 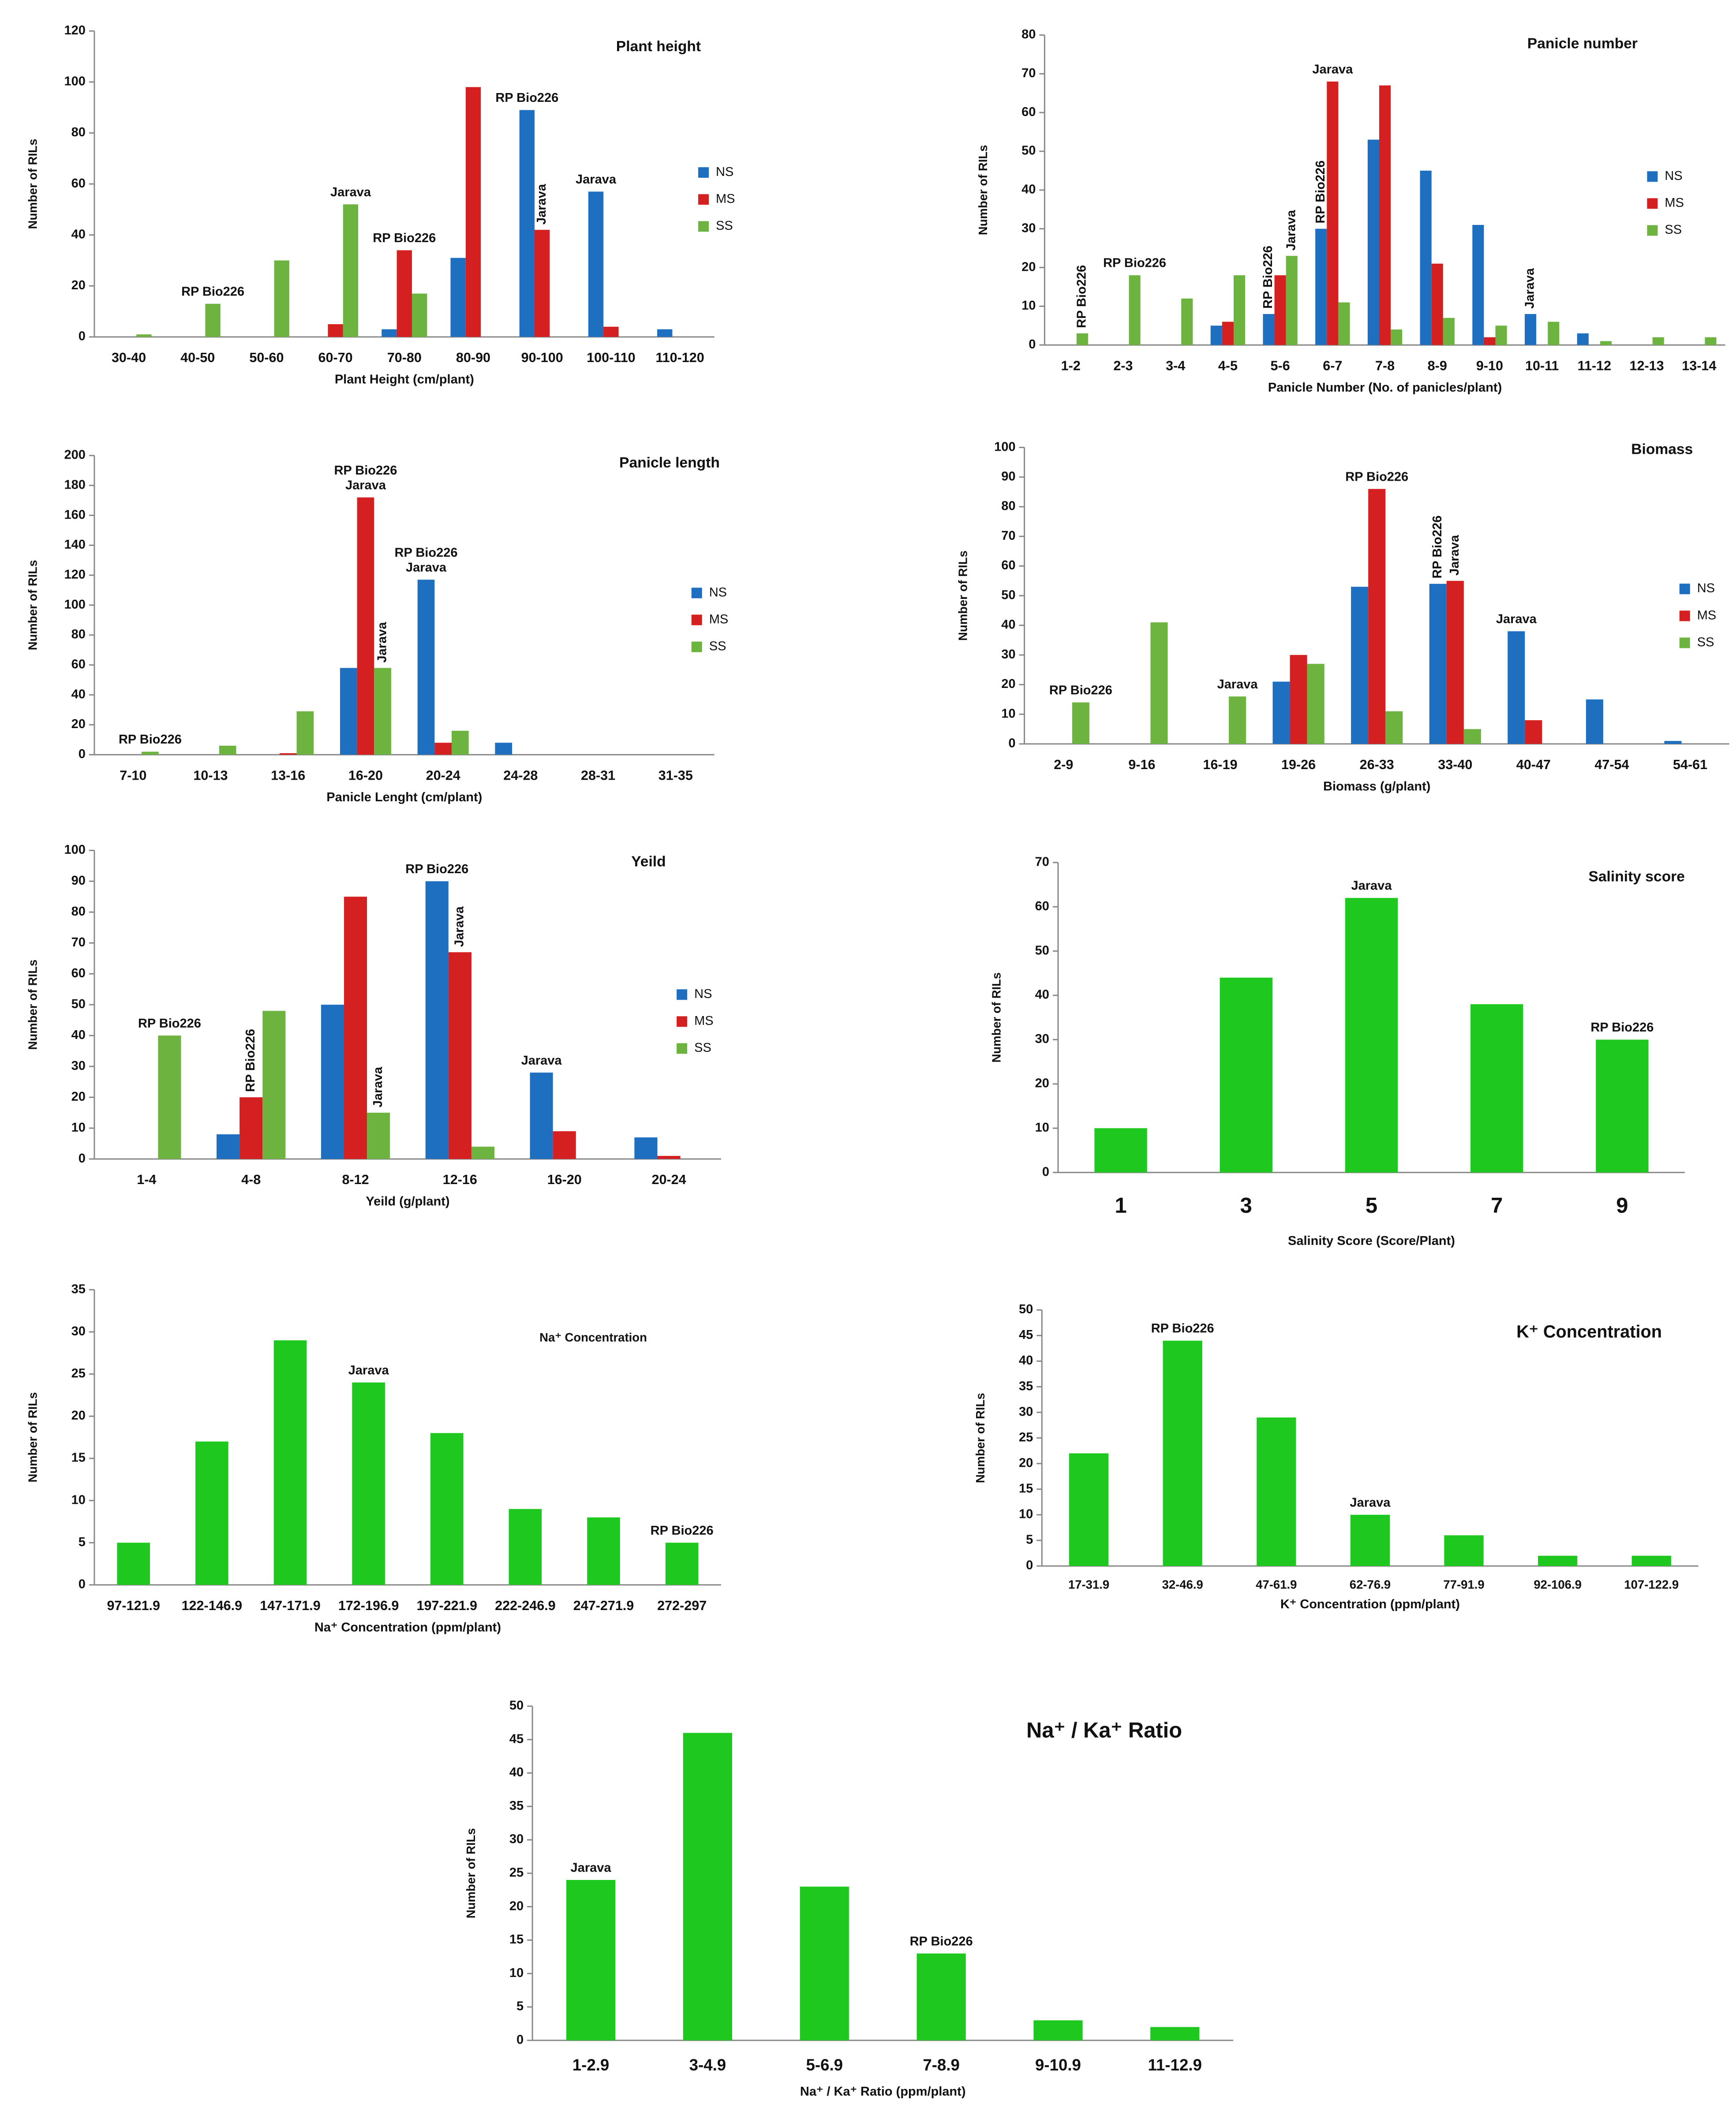 I want to click on y-tick-label: 5, so click(x=82, y=1542).